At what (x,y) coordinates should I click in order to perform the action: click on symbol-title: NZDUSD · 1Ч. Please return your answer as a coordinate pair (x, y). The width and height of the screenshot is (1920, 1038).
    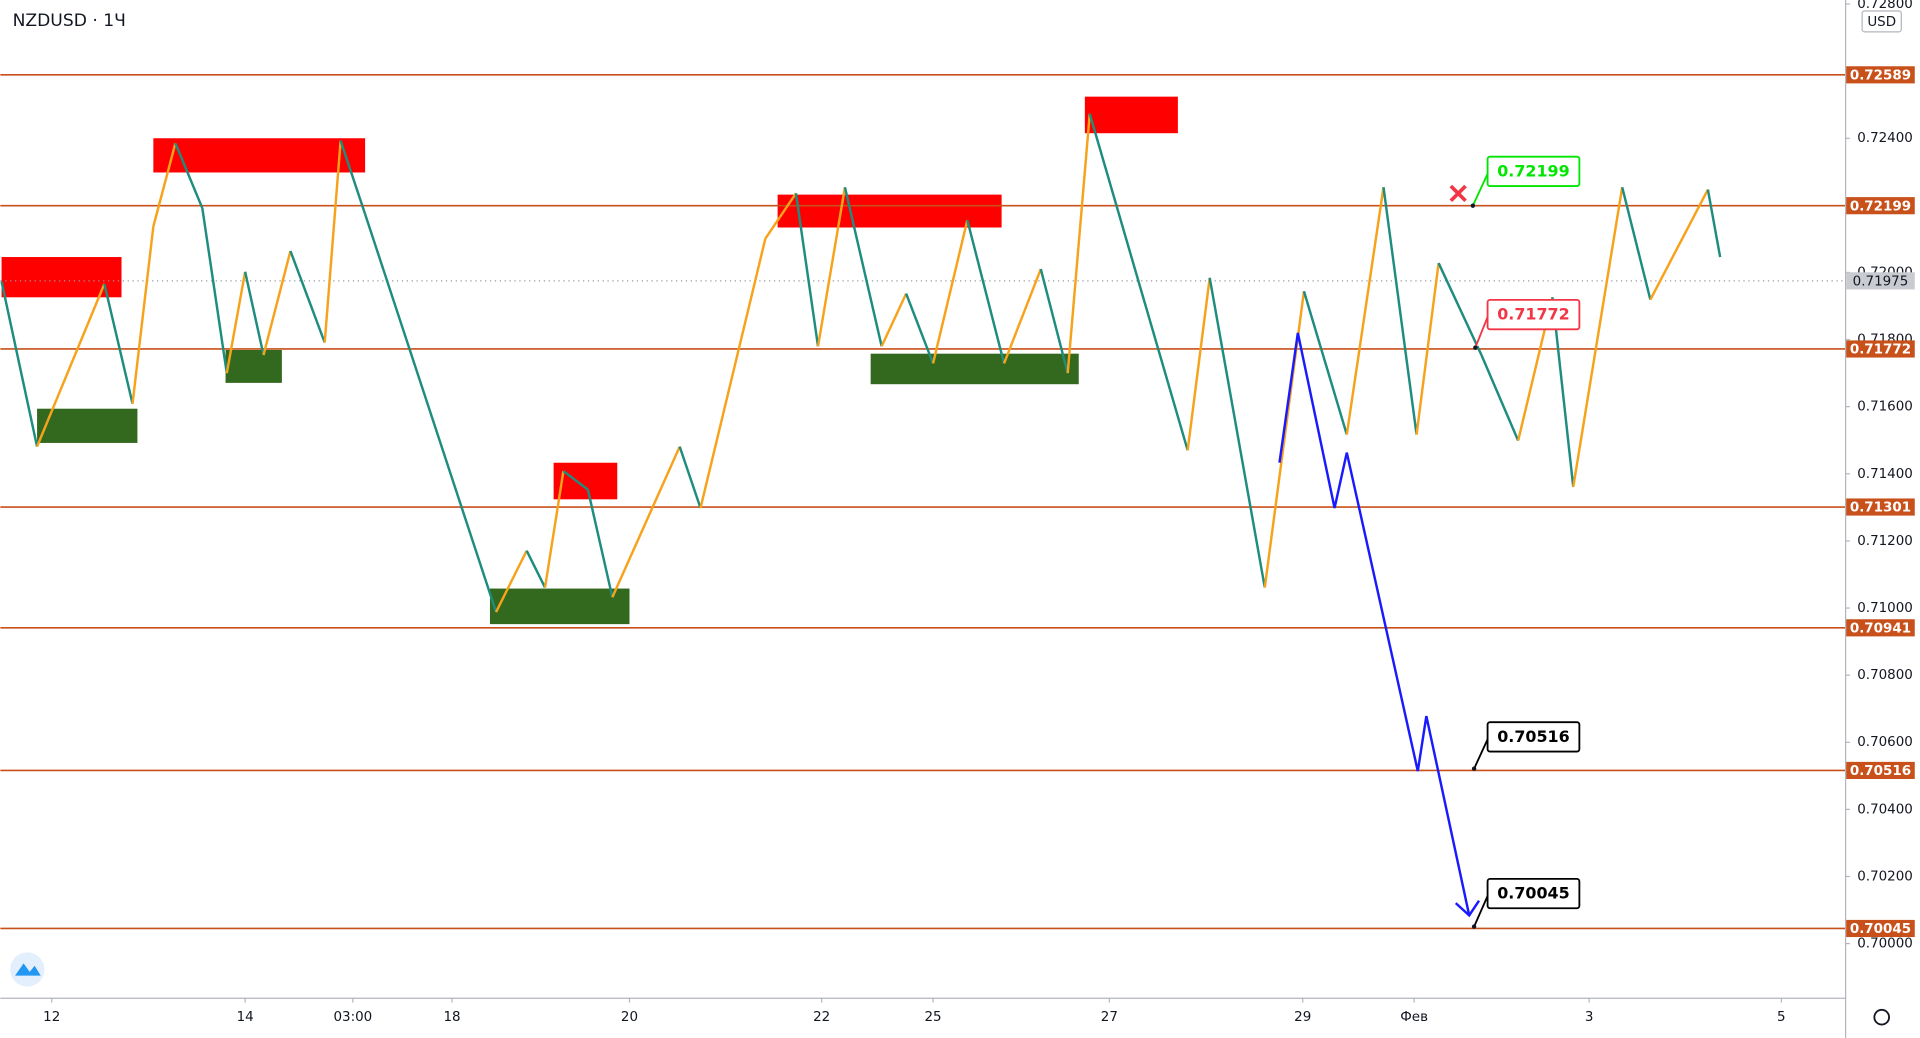
    Looking at the image, I should click on (69, 21).